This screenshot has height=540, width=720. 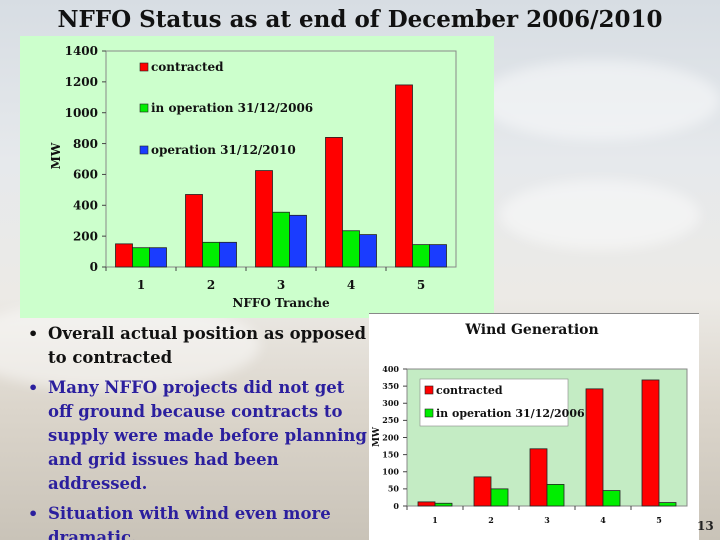 I want to click on y-tick-label: 150, so click(x=390, y=454).